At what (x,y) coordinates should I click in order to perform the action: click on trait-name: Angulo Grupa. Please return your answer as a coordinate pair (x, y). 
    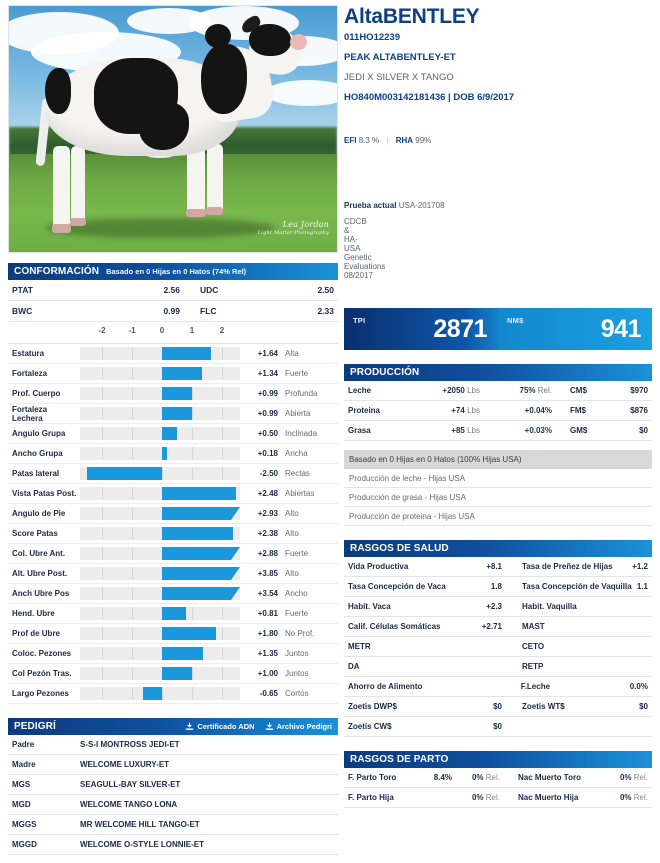
    Looking at the image, I should click on (39, 433).